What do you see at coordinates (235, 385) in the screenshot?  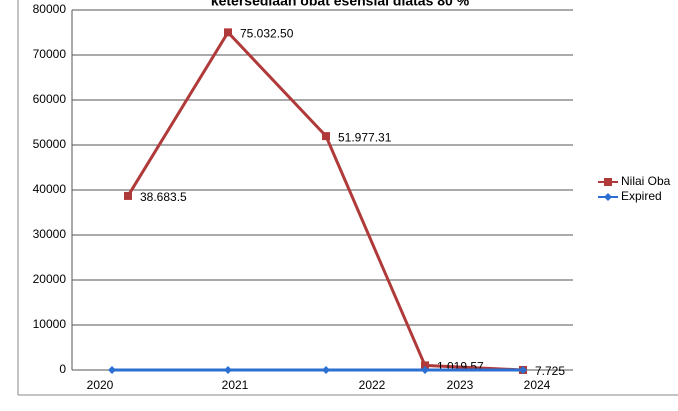 I see `x-tick-label: 2021` at bounding box center [235, 385].